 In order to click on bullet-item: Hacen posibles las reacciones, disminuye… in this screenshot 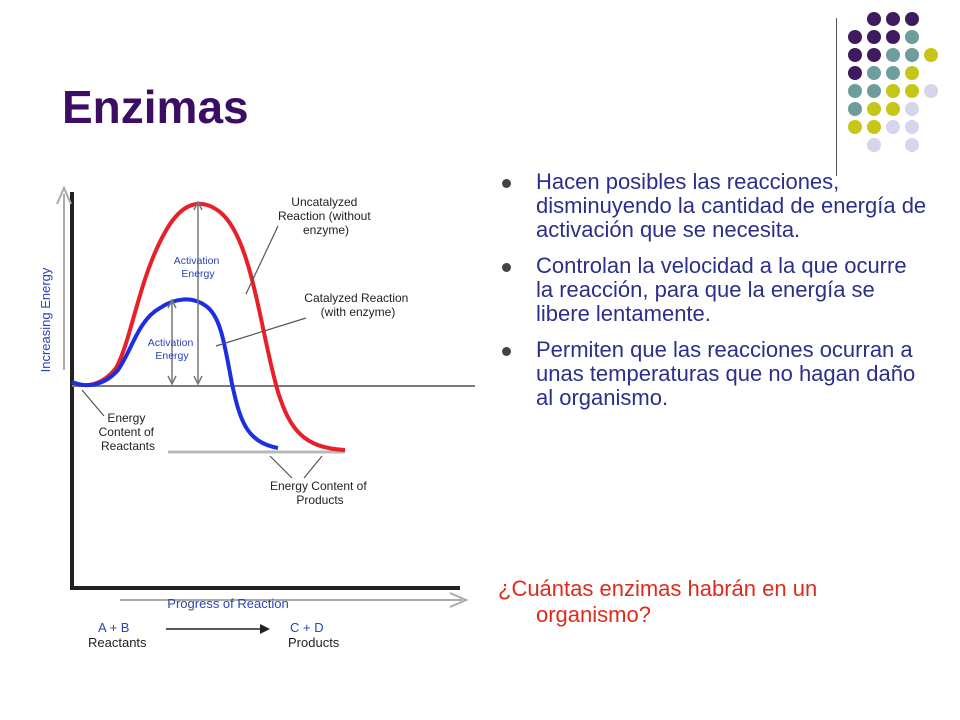, I will do `click(713, 206)`.